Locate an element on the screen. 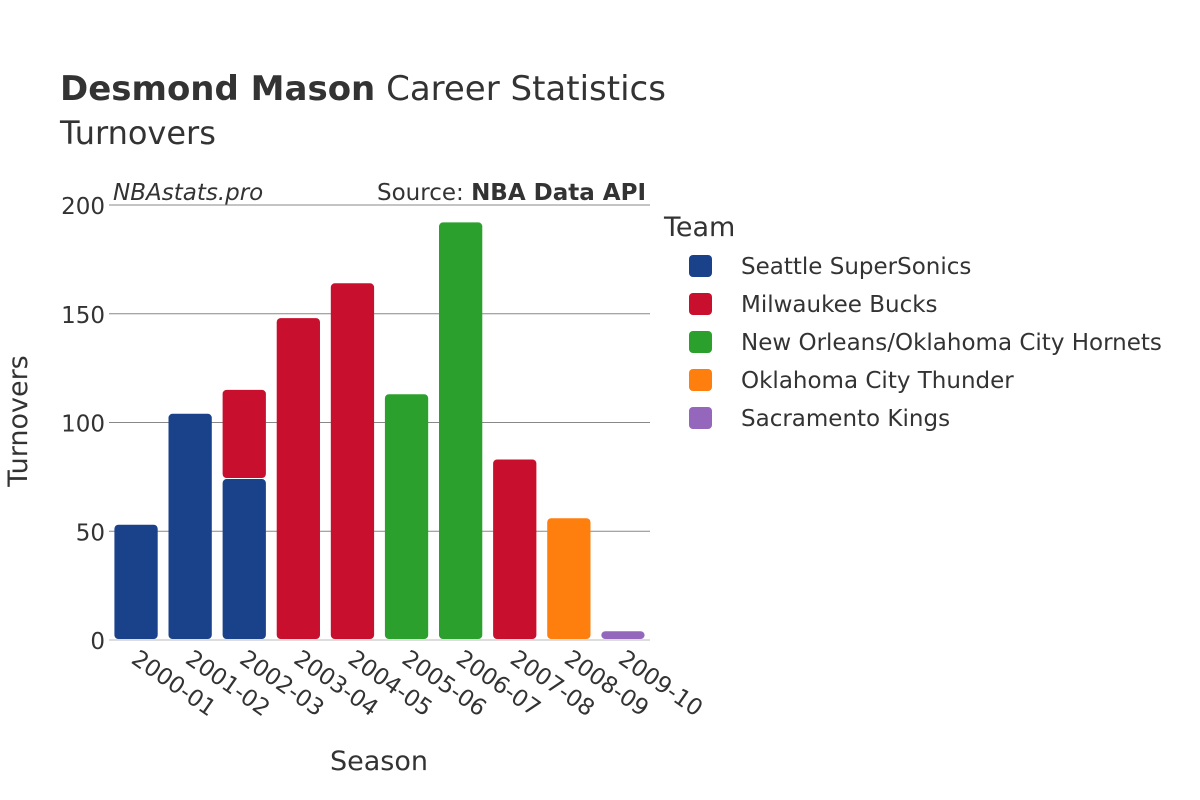 This screenshot has width=1200, height=800. legend-entry: Oklahoma City Thunder is located at coordinates (877, 381).